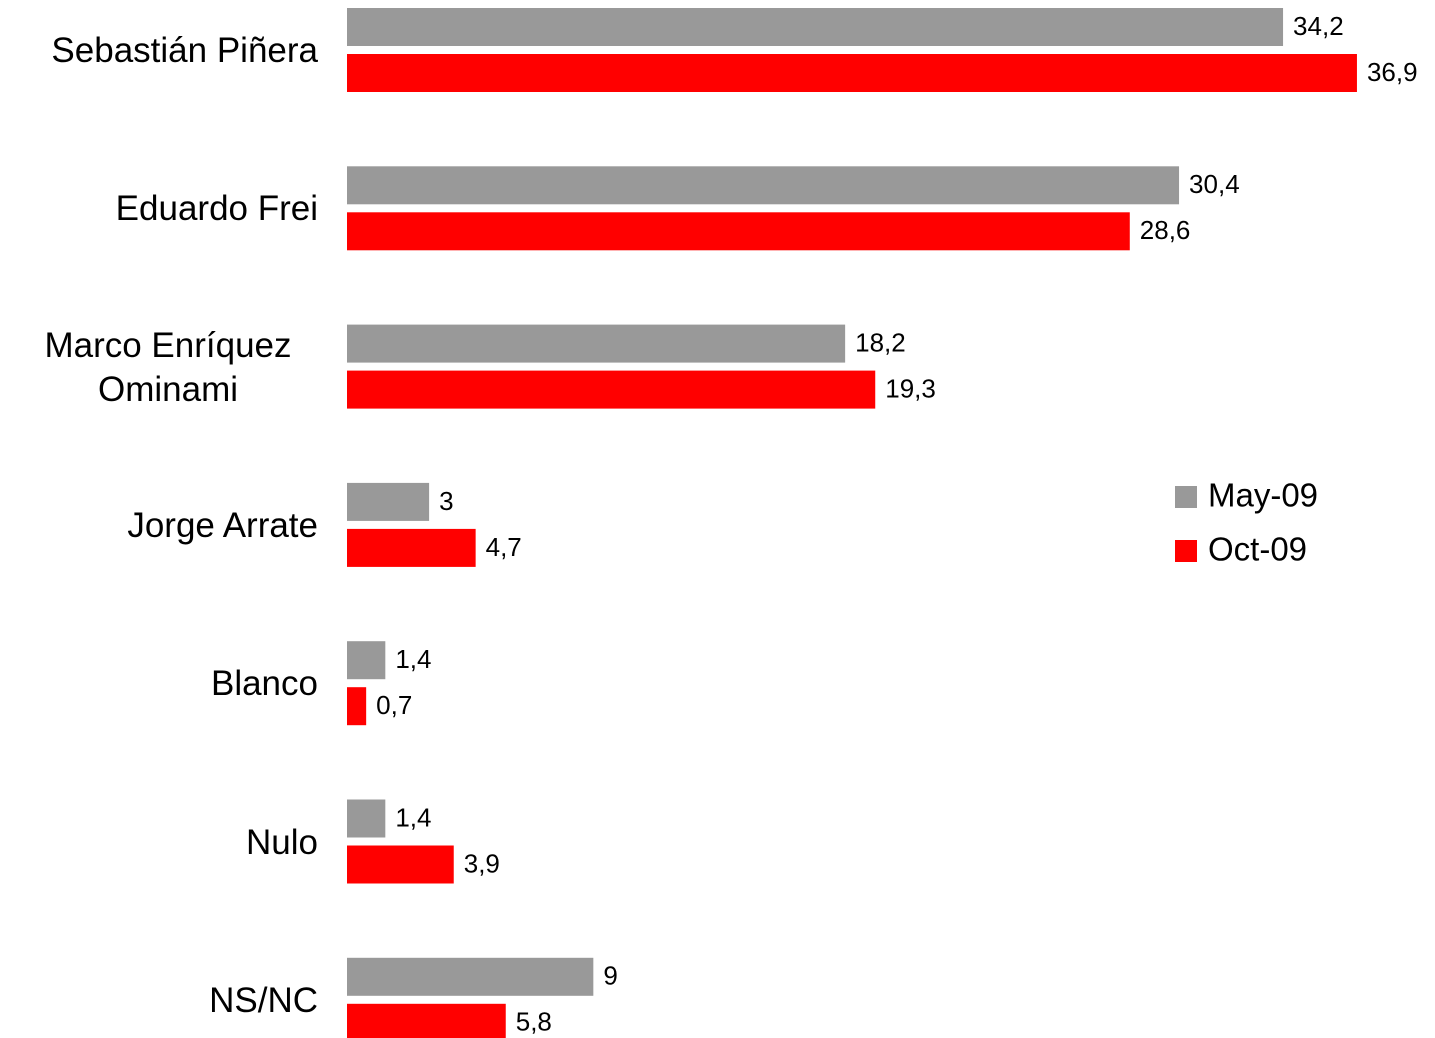  Describe the element at coordinates (482, 863) in the screenshot. I see `value-label: 3,9` at that location.